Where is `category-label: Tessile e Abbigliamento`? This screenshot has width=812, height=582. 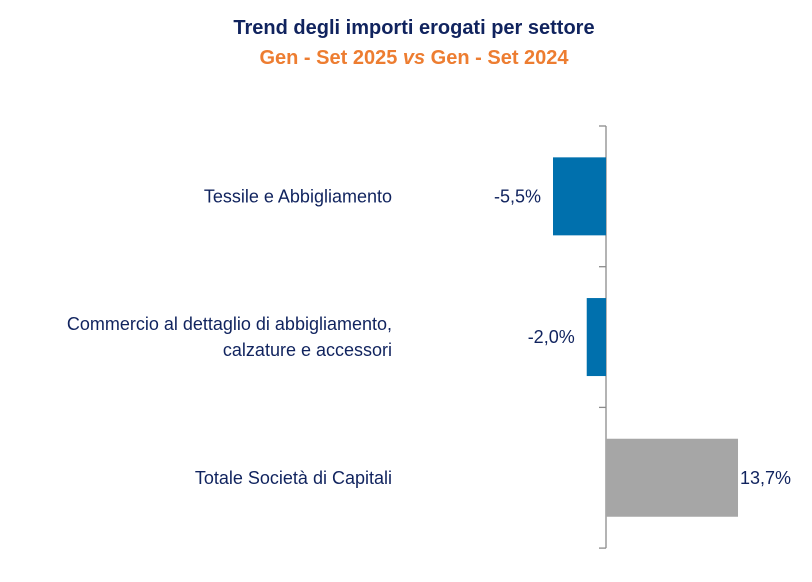
category-label: Tessile e Abbigliamento is located at coordinates (298, 196).